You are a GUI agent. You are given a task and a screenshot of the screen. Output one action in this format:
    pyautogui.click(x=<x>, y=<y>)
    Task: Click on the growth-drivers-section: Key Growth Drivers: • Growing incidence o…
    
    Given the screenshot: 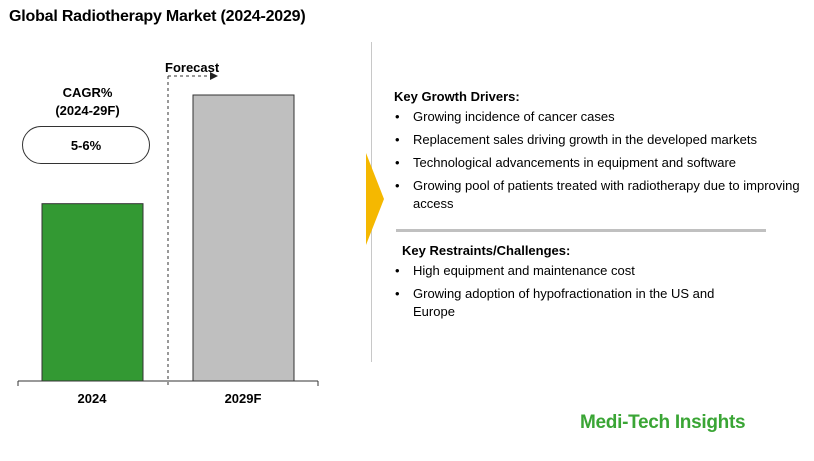 What is the action you would take?
    pyautogui.click(x=603, y=153)
    